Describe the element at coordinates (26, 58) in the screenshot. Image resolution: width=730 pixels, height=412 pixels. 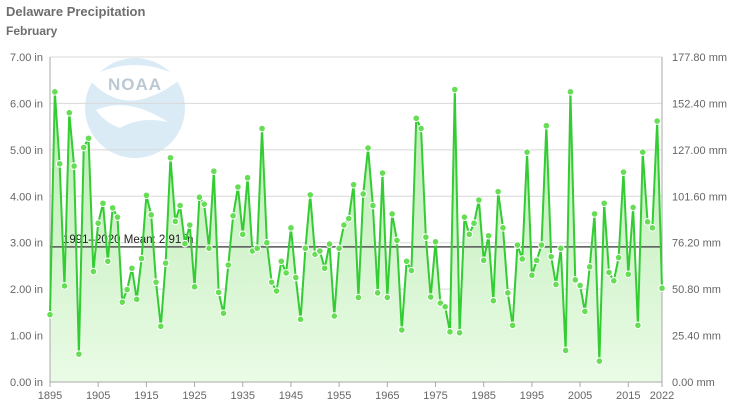
I see `y-tick-label-left: 7.00 in` at that location.